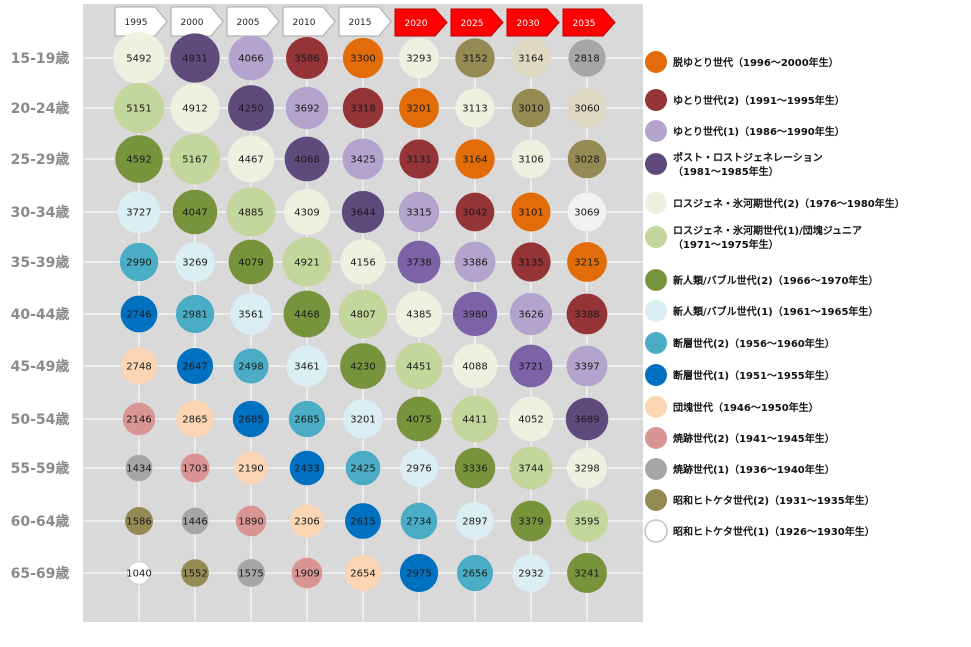 The image size is (971, 647). I want to click on bubble-value-label: 5167, so click(194, 160).